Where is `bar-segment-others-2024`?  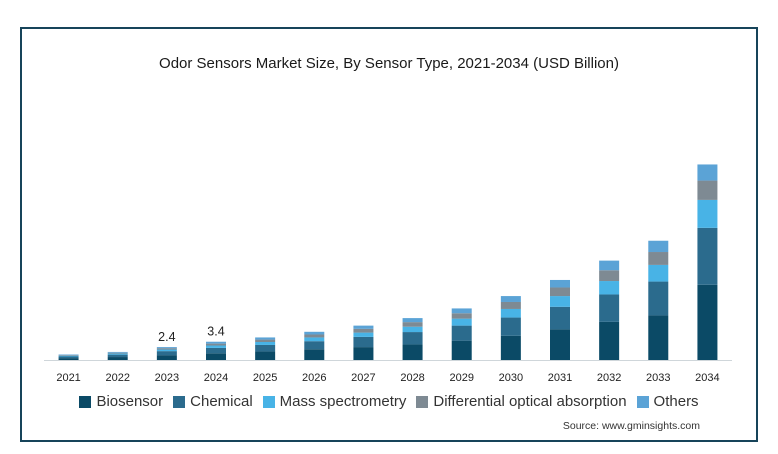
bar-segment-others-2024 is located at coordinates (216, 342).